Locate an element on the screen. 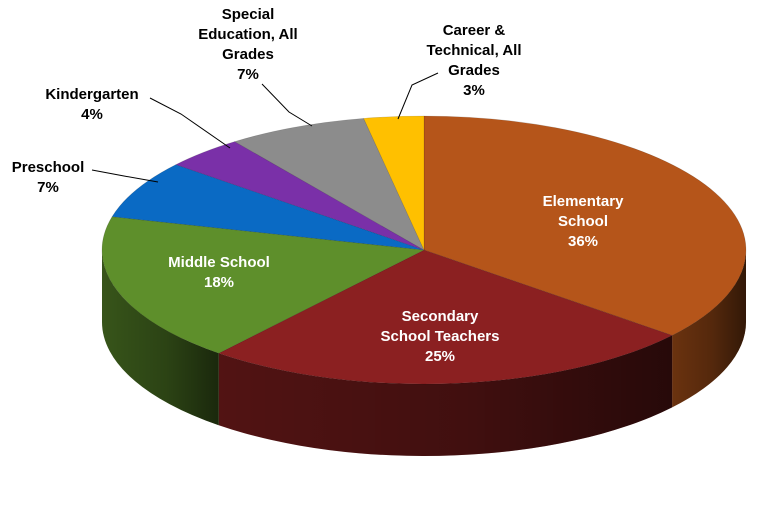 This screenshot has height=509, width=757. label-secondary-school-teachers: Secondary School Teachers 25% is located at coordinates (440, 336).